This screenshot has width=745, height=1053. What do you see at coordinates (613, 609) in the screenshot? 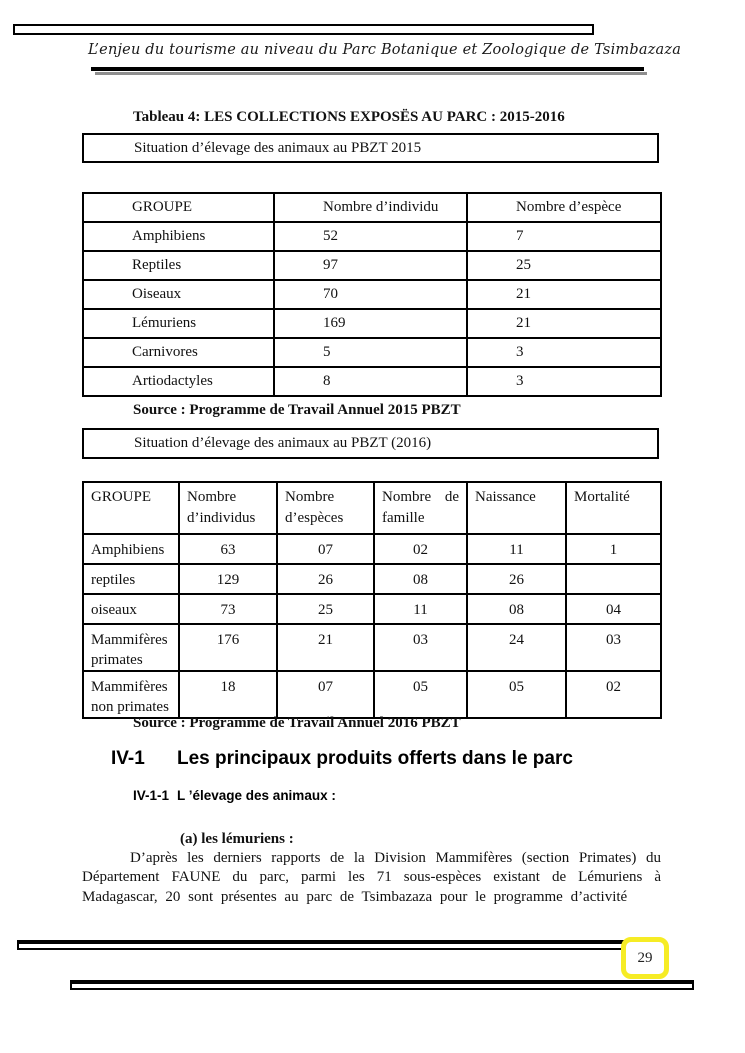
I see `cell-mortalite: 04` at bounding box center [613, 609].